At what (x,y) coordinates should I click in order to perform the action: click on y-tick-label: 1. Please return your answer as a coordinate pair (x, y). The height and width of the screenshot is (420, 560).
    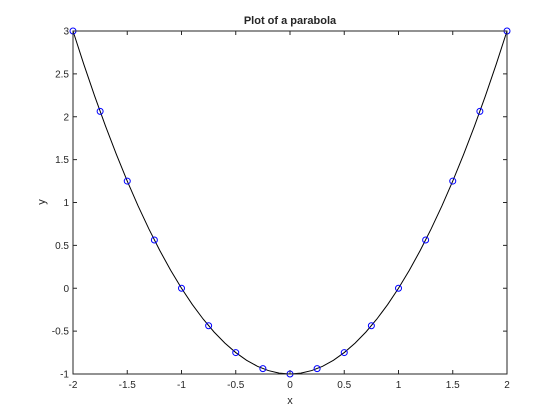
    Looking at the image, I should click on (66, 203).